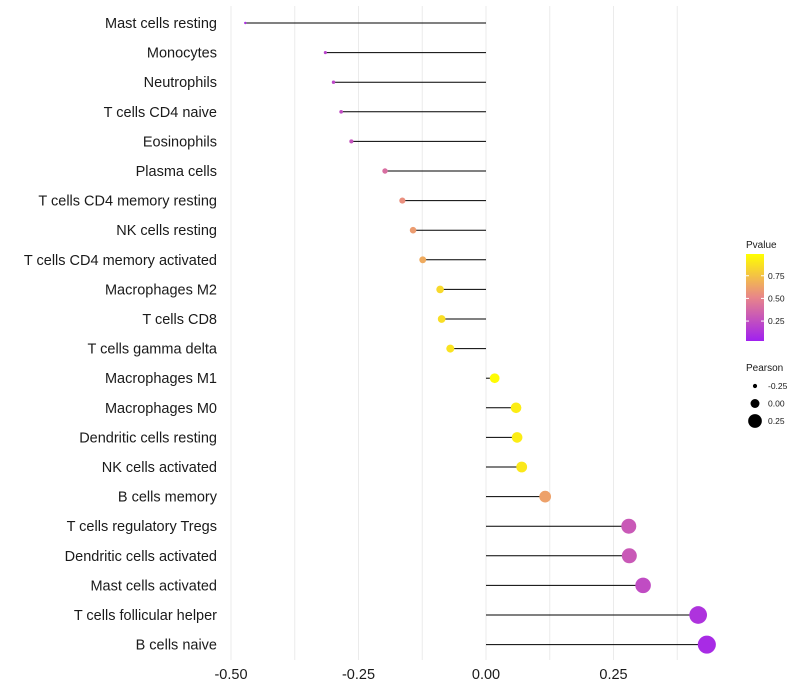 The width and height of the screenshot is (800, 700). What do you see at coordinates (776, 404) in the screenshot?
I see `size-legend-label: 0.00` at bounding box center [776, 404].